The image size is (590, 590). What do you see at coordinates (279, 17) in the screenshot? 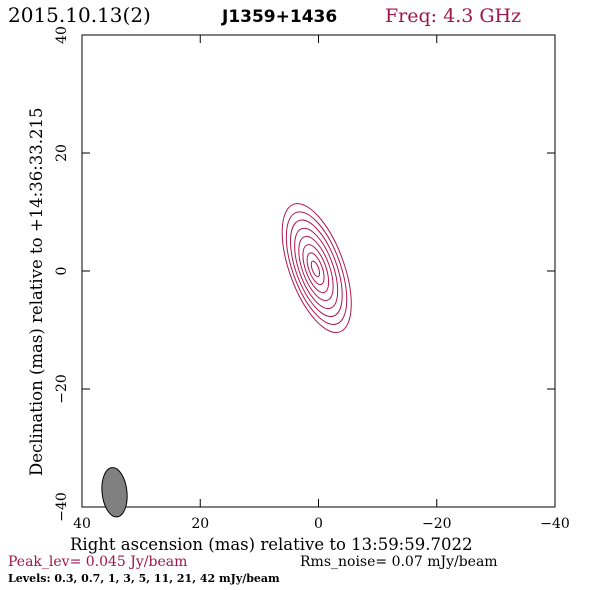
I see `source-name: J1359+1436` at bounding box center [279, 17].